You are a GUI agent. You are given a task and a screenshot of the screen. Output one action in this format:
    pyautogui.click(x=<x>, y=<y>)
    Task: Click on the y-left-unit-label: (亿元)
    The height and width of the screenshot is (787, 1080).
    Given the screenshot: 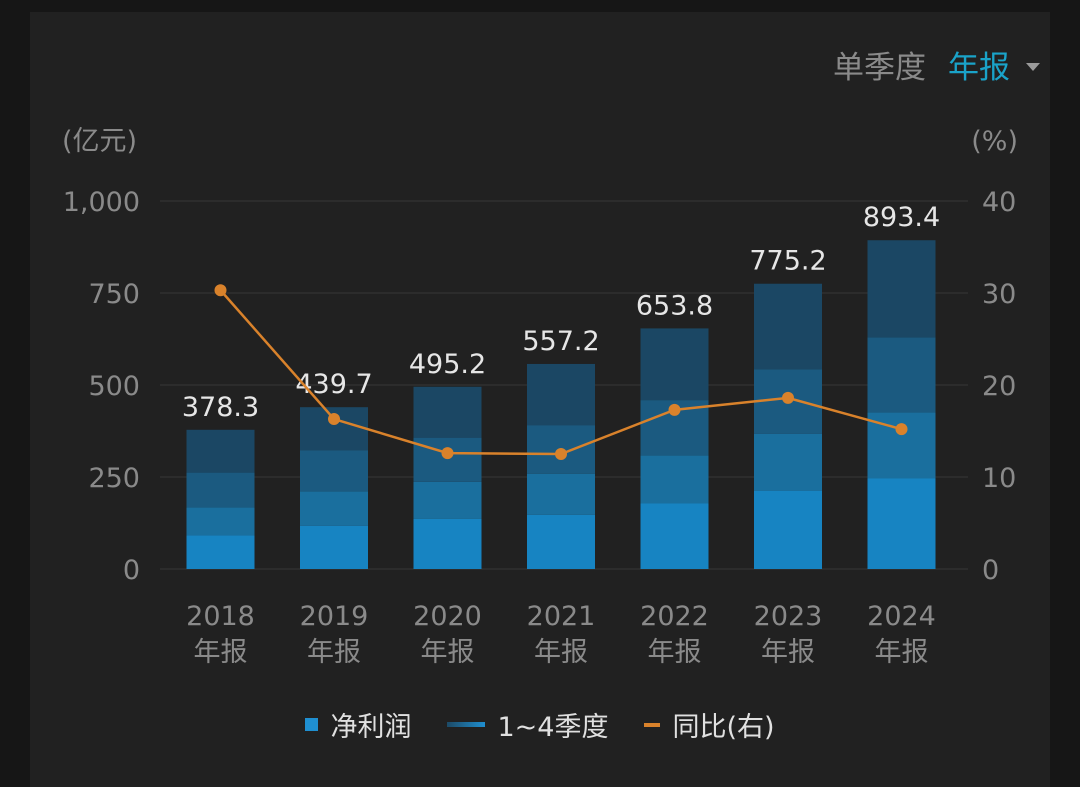 What is the action you would take?
    pyautogui.click(x=99, y=141)
    